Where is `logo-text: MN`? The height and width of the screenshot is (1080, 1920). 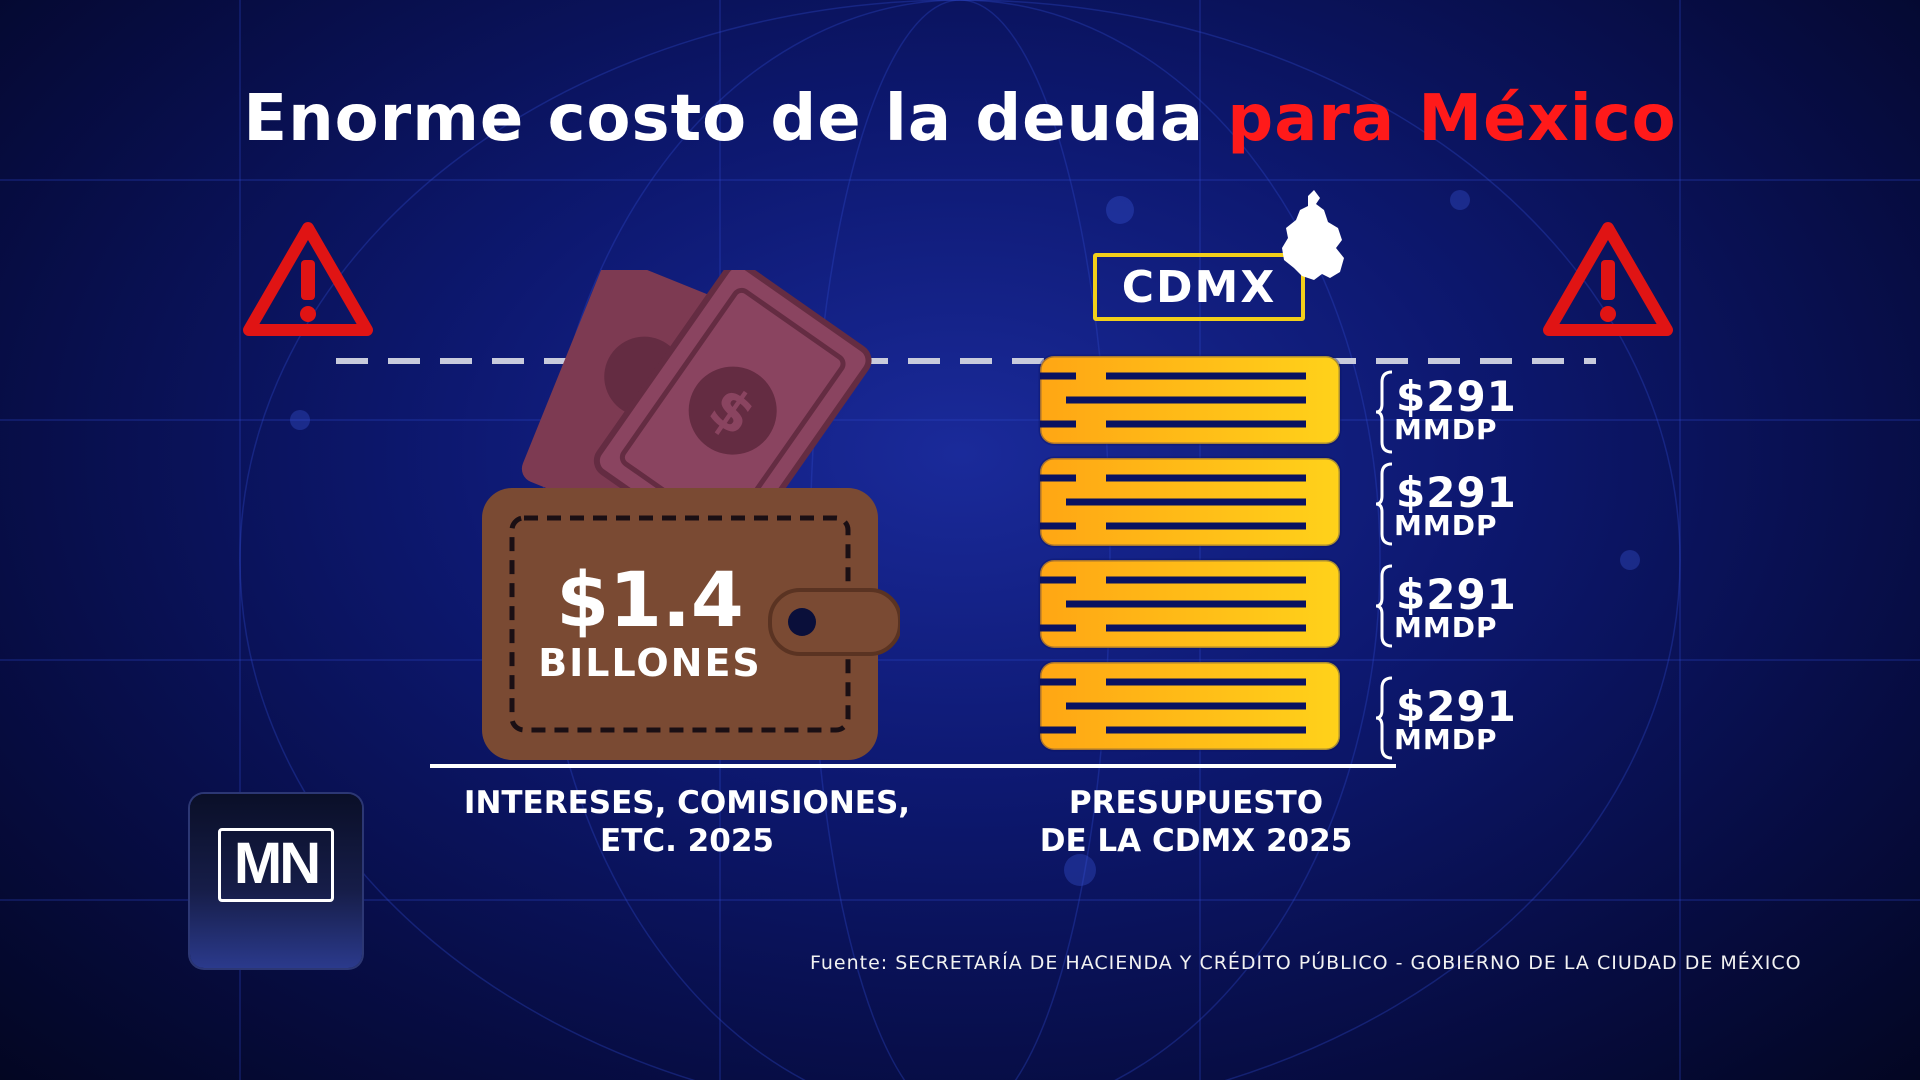
logo-text: MN is located at coordinates (277, 863).